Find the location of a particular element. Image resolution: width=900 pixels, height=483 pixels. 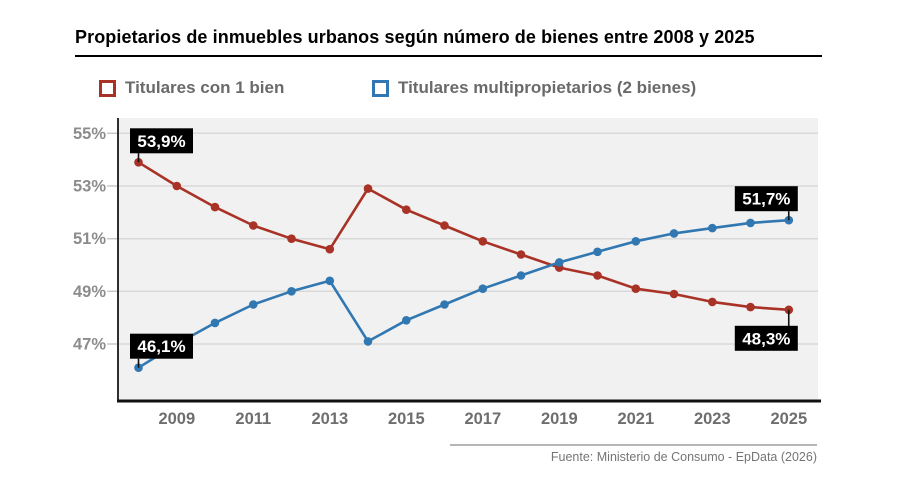

data-label: 51,7% is located at coordinates (766, 199).